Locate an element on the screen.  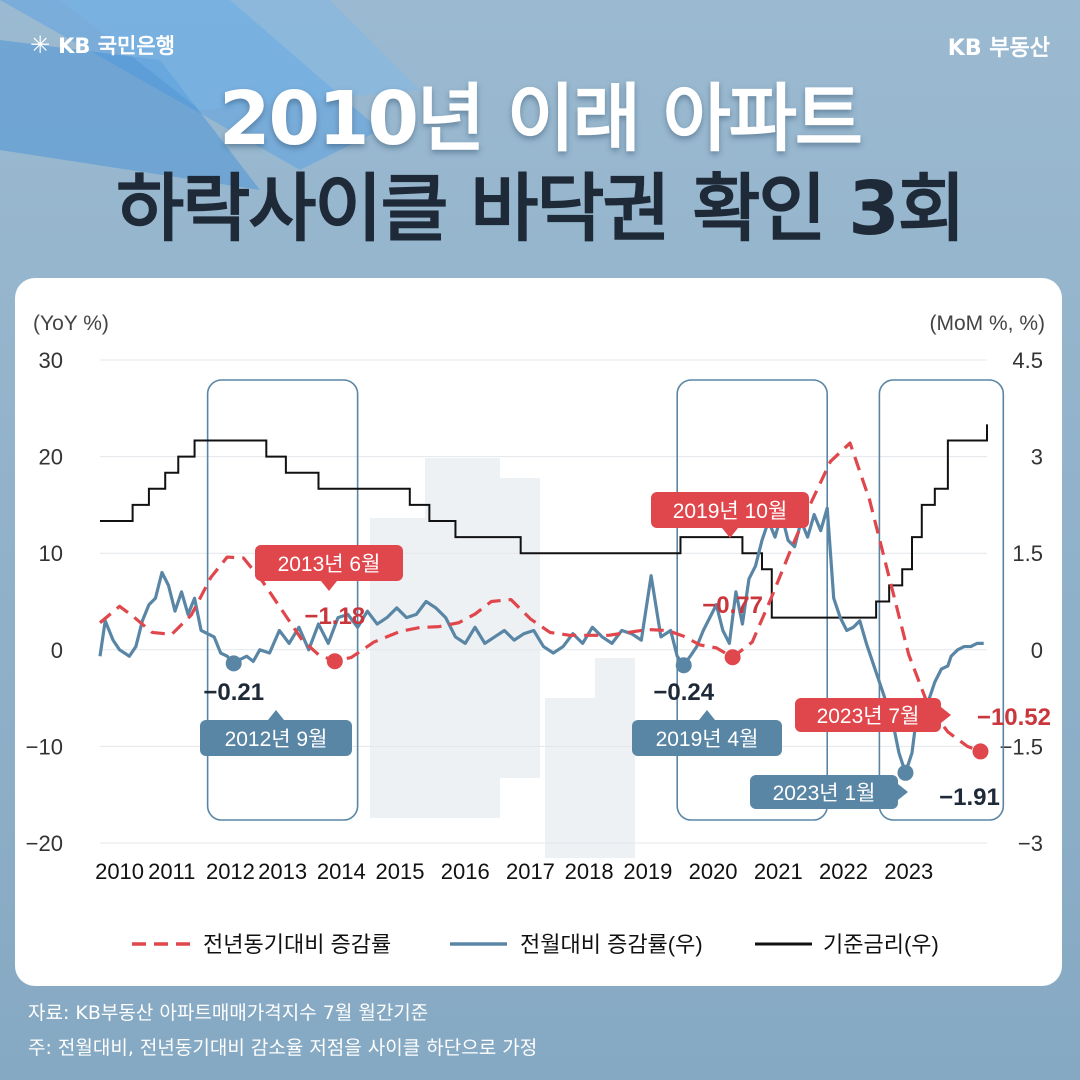
y-right-tick-label: 4.5 is located at coordinates (1027, 360).